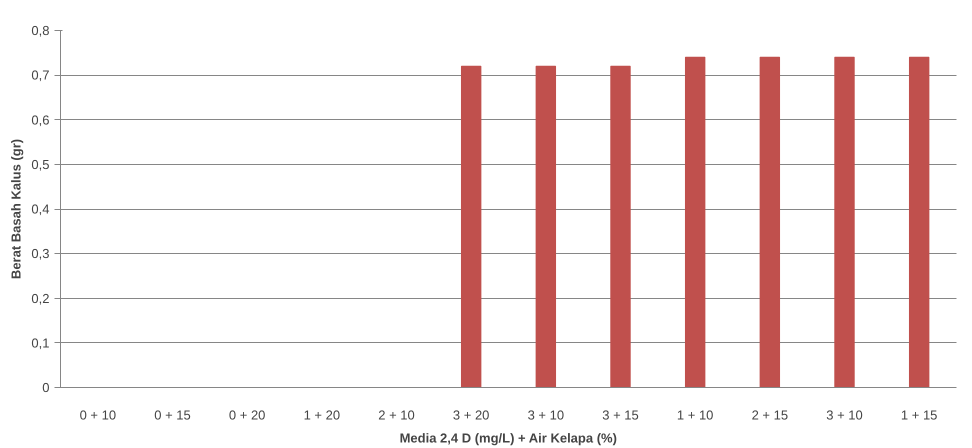 This screenshot has width=972, height=448. What do you see at coordinates (40, 164) in the screenshot?
I see `y-tick-label: 0,5` at bounding box center [40, 164].